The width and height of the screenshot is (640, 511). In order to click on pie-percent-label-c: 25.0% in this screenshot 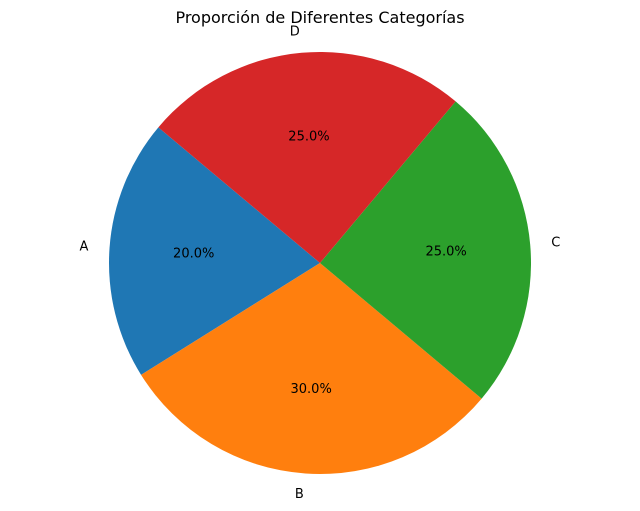, I will do `click(445, 251)`.